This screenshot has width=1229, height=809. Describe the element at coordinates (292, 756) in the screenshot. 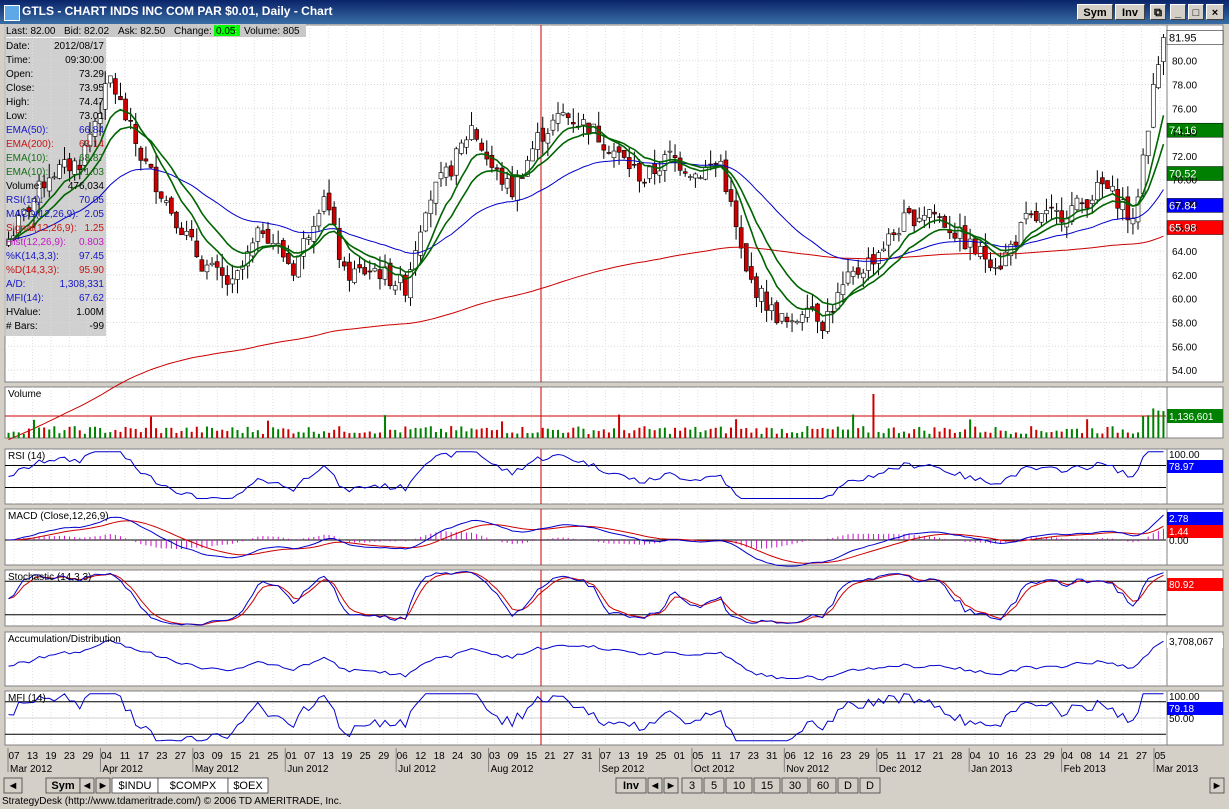

I see `x-day-label: 01` at that location.